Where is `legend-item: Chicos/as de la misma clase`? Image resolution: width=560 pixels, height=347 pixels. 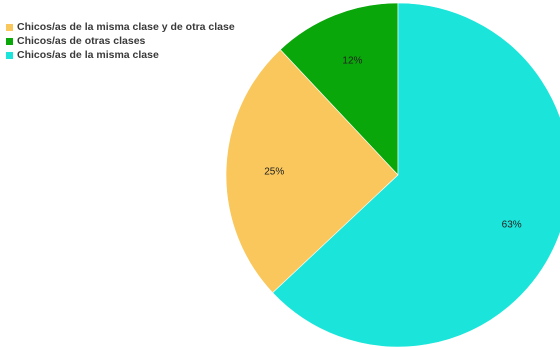 legend-item: Chicos/as de la misma clase is located at coordinates (120, 55).